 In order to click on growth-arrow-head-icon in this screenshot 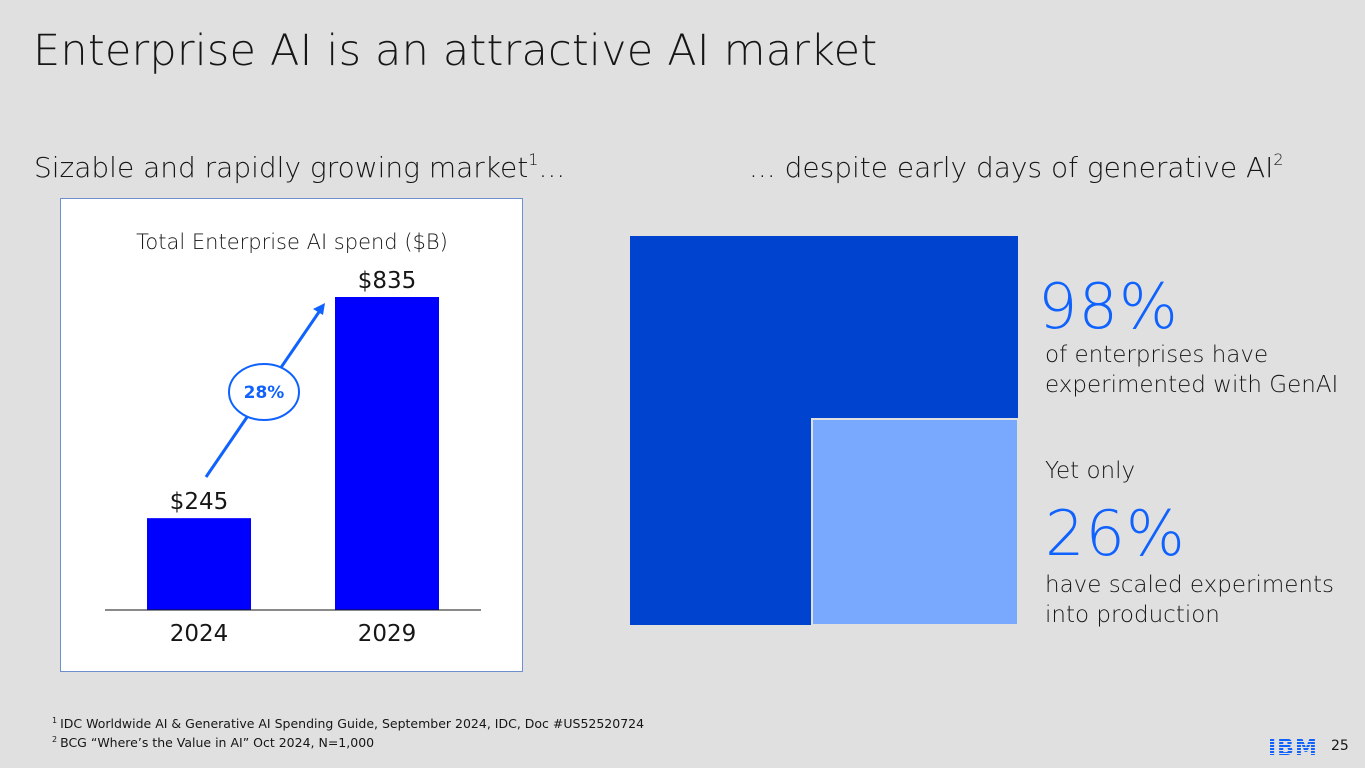, I will do `click(319, 309)`.